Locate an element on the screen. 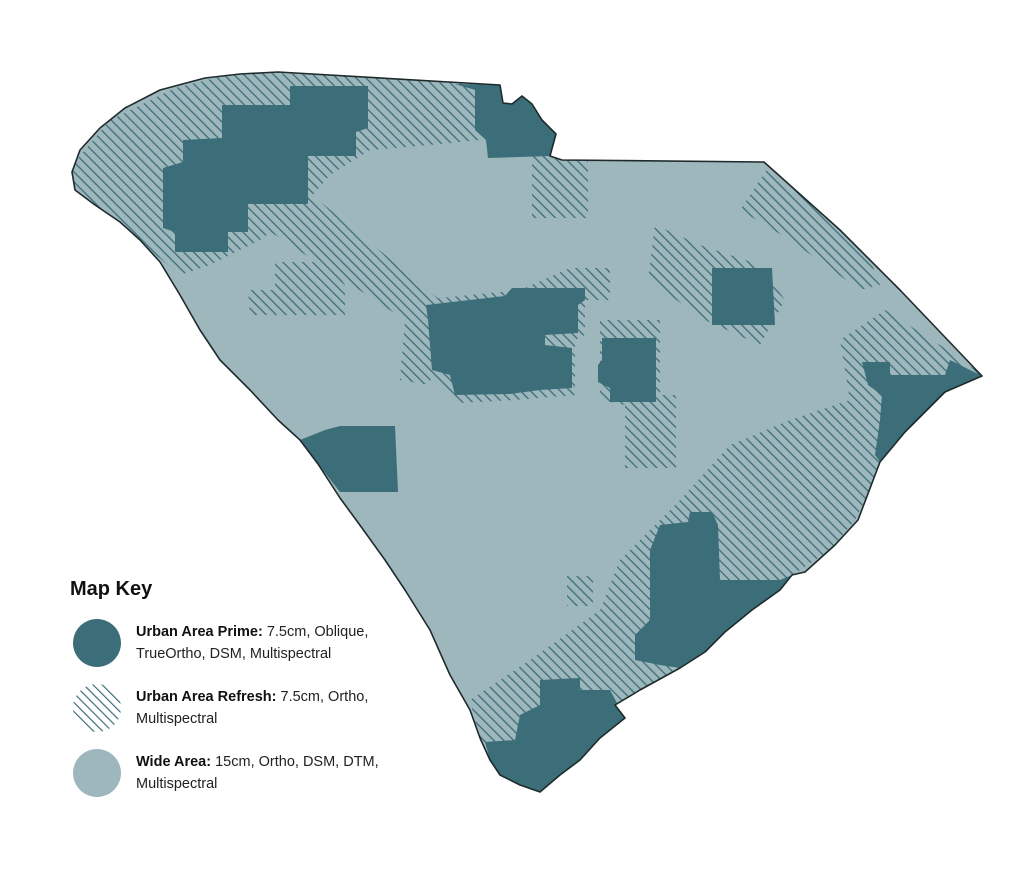 Image resolution: width=1030 pixels, height=873 pixels. refresh-west-block is located at coordinates (296, 288).